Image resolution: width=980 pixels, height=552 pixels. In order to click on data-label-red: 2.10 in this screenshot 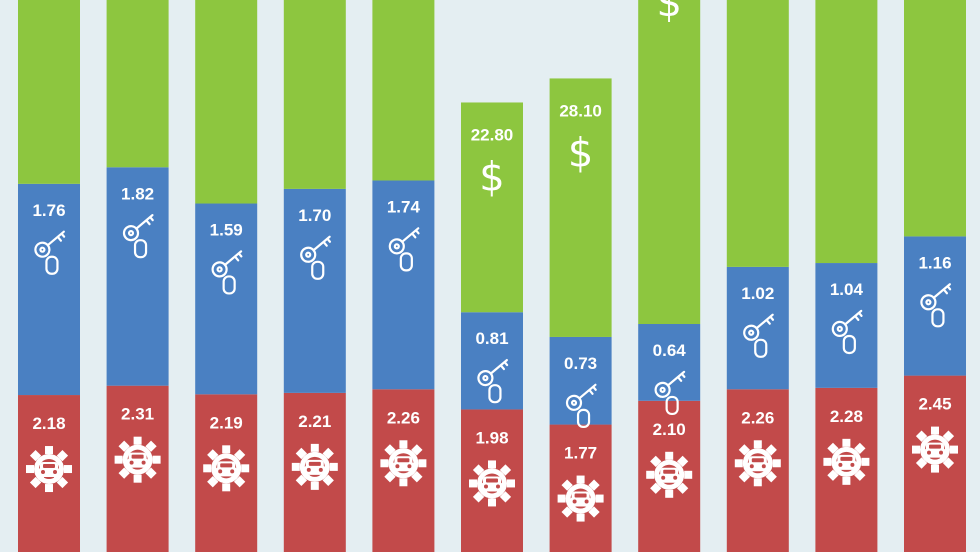, I will do `click(669, 429)`.